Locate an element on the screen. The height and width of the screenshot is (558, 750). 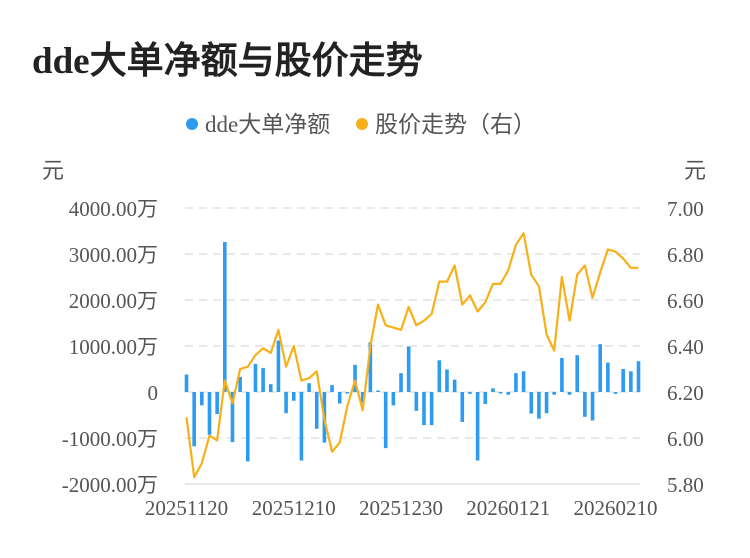
x-tick-label: 20260121 is located at coordinates (508, 508).